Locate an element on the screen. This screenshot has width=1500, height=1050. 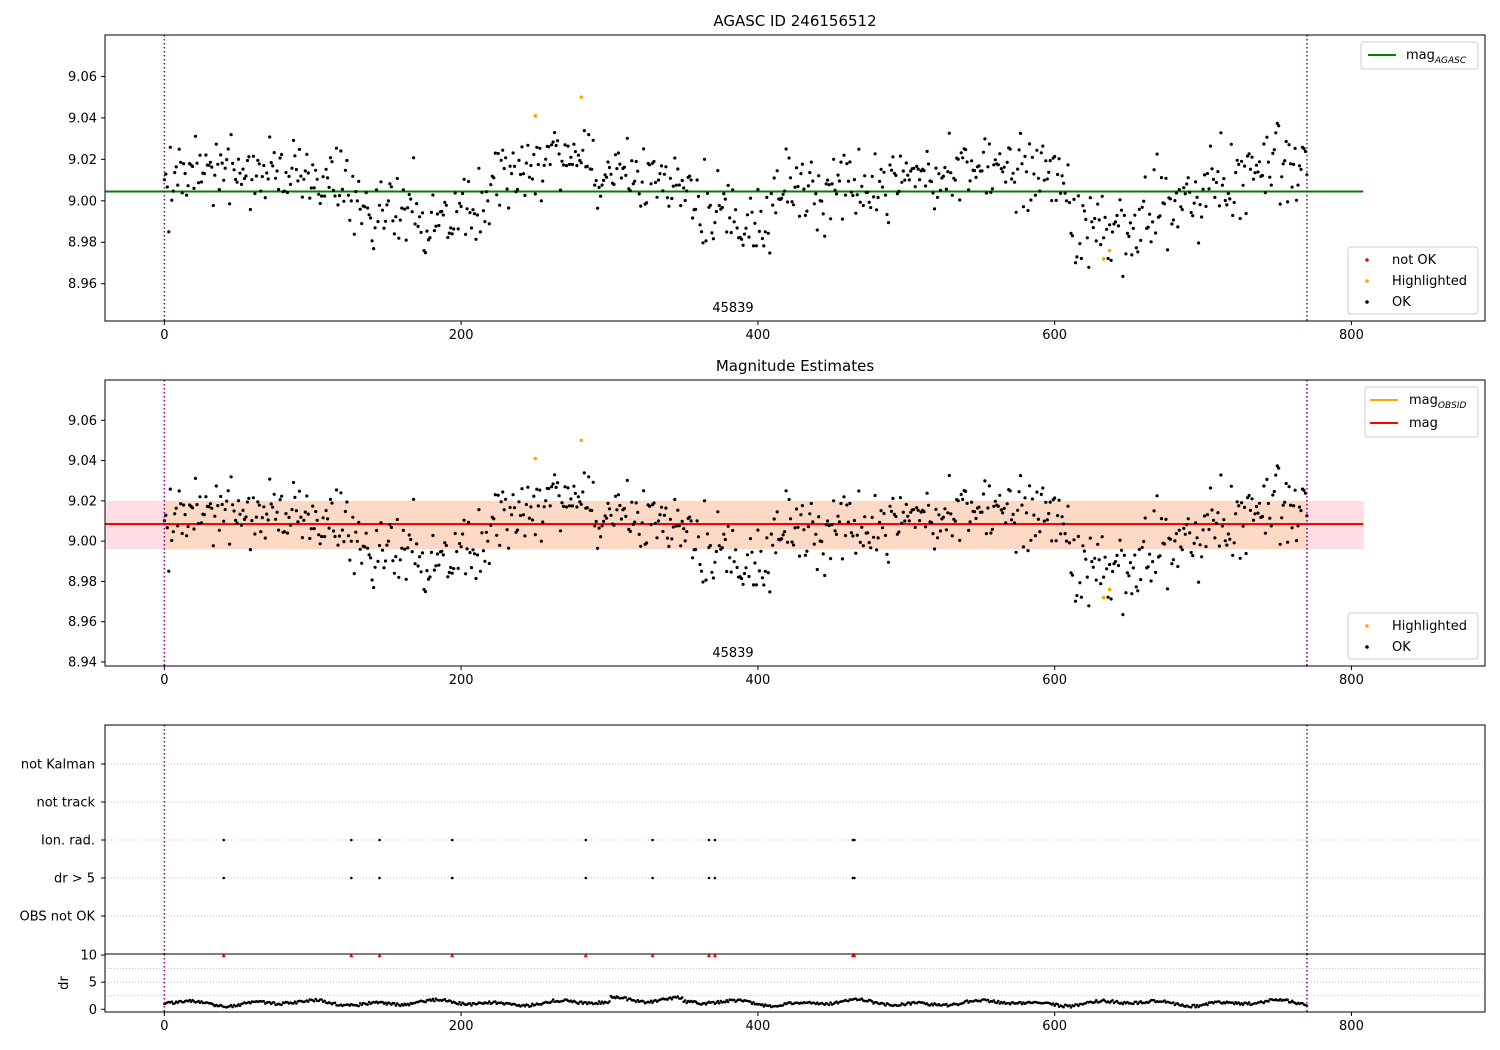
x-tick-label: 400 is located at coordinates (757, 680).